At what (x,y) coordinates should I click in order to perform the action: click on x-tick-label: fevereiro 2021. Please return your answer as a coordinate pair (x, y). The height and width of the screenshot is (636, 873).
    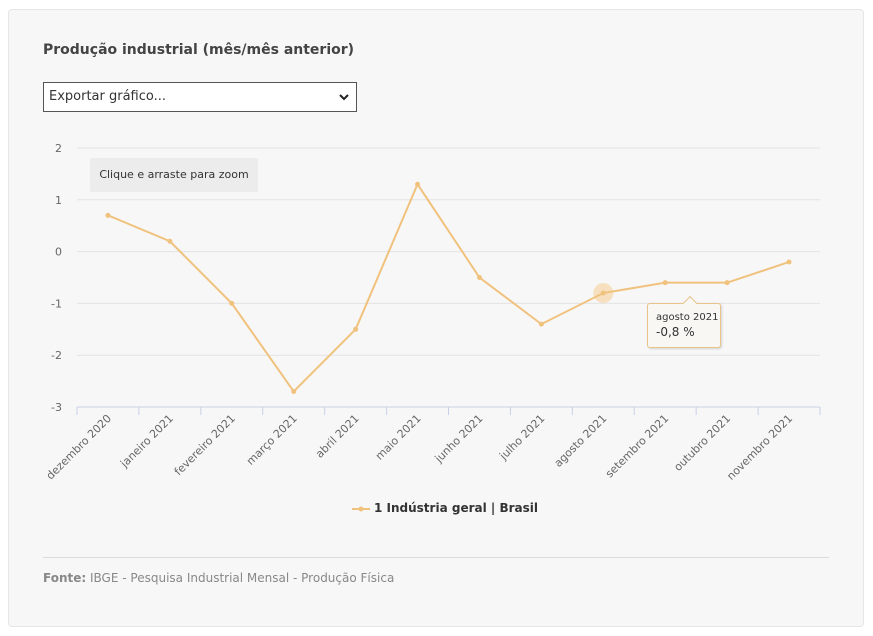
    Looking at the image, I should click on (205, 445).